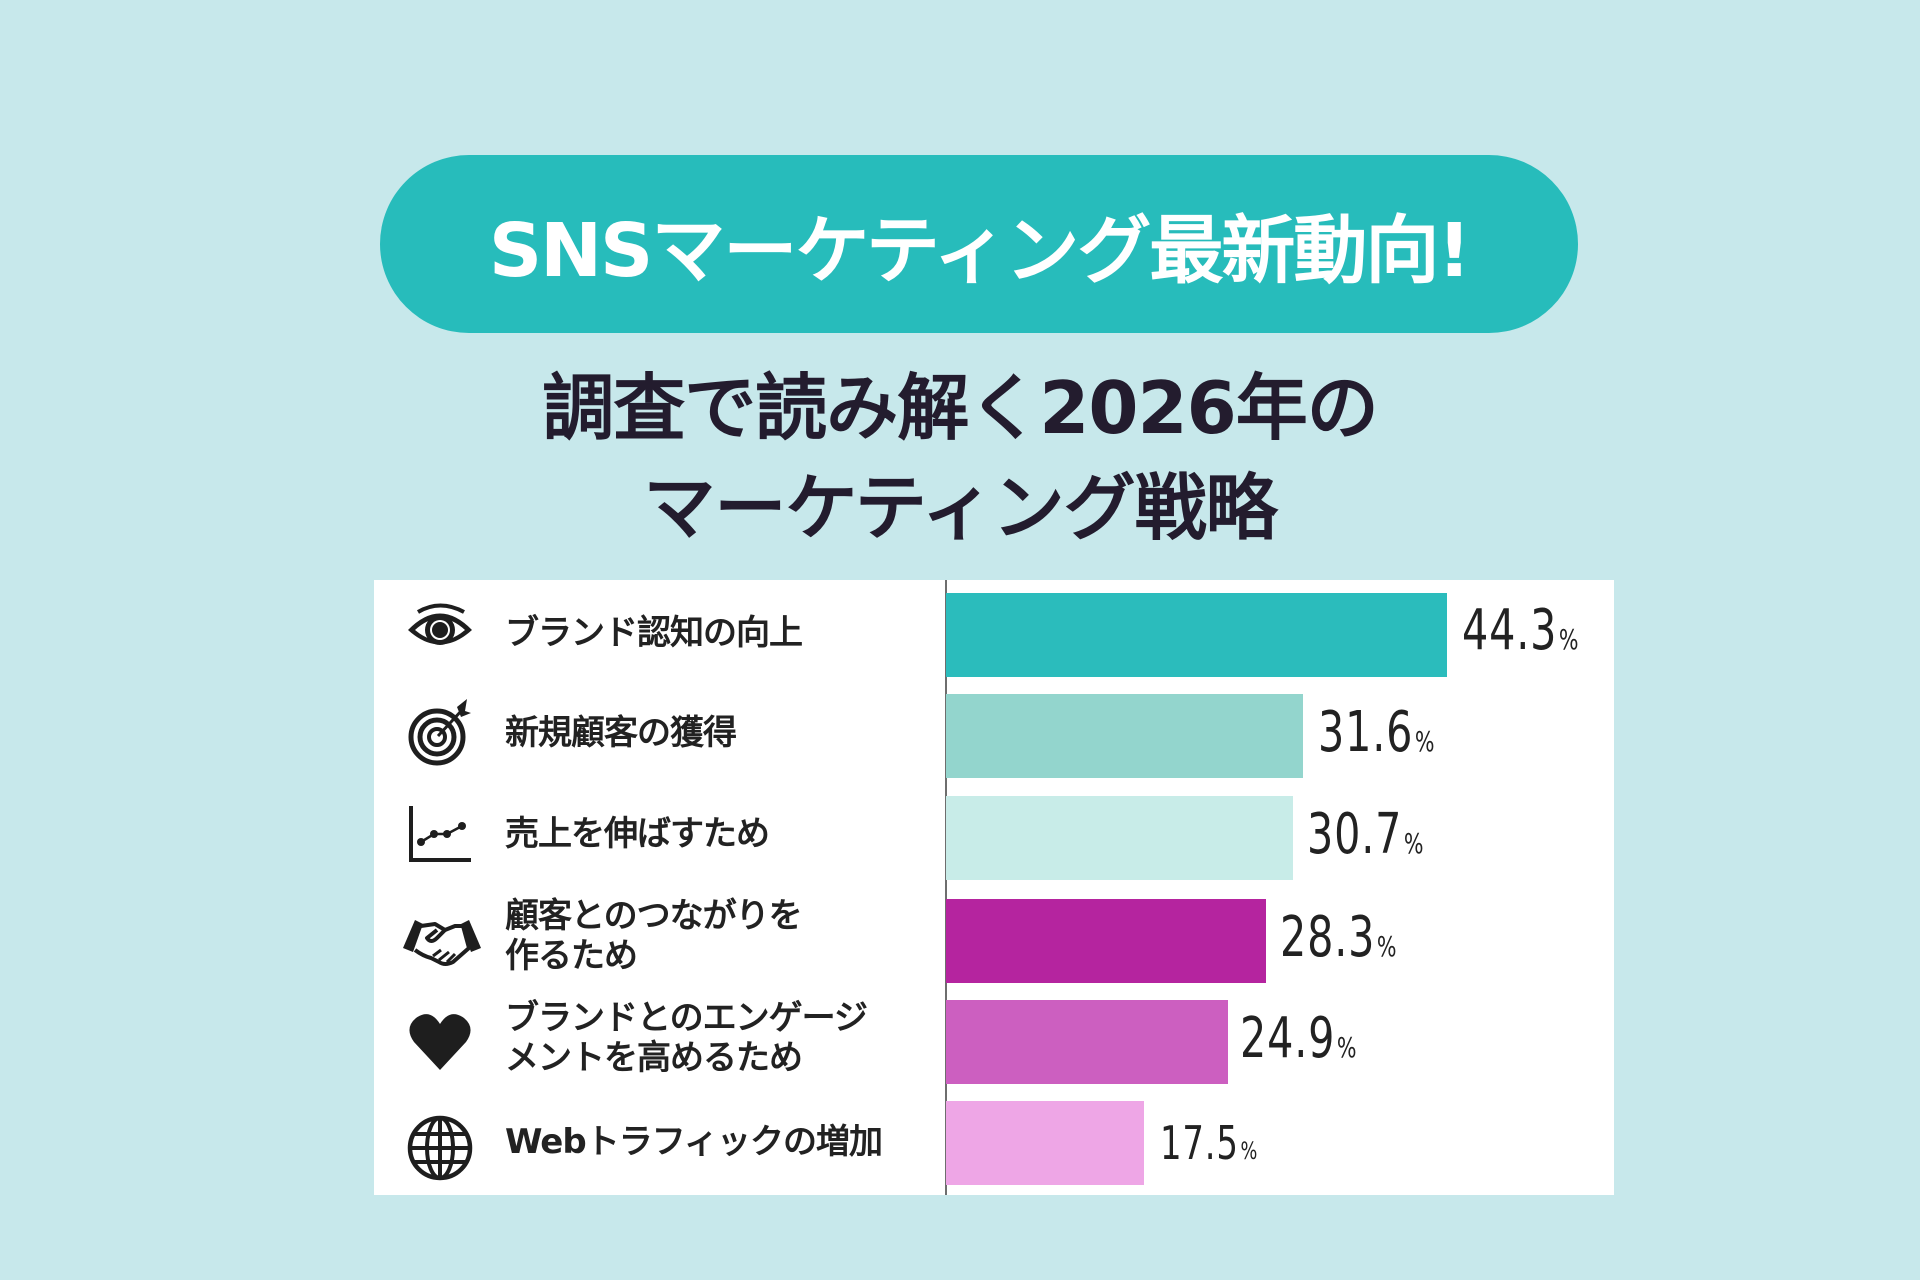  I want to click on row-label: 顧客とのつながりを 作るため, so click(654, 936).